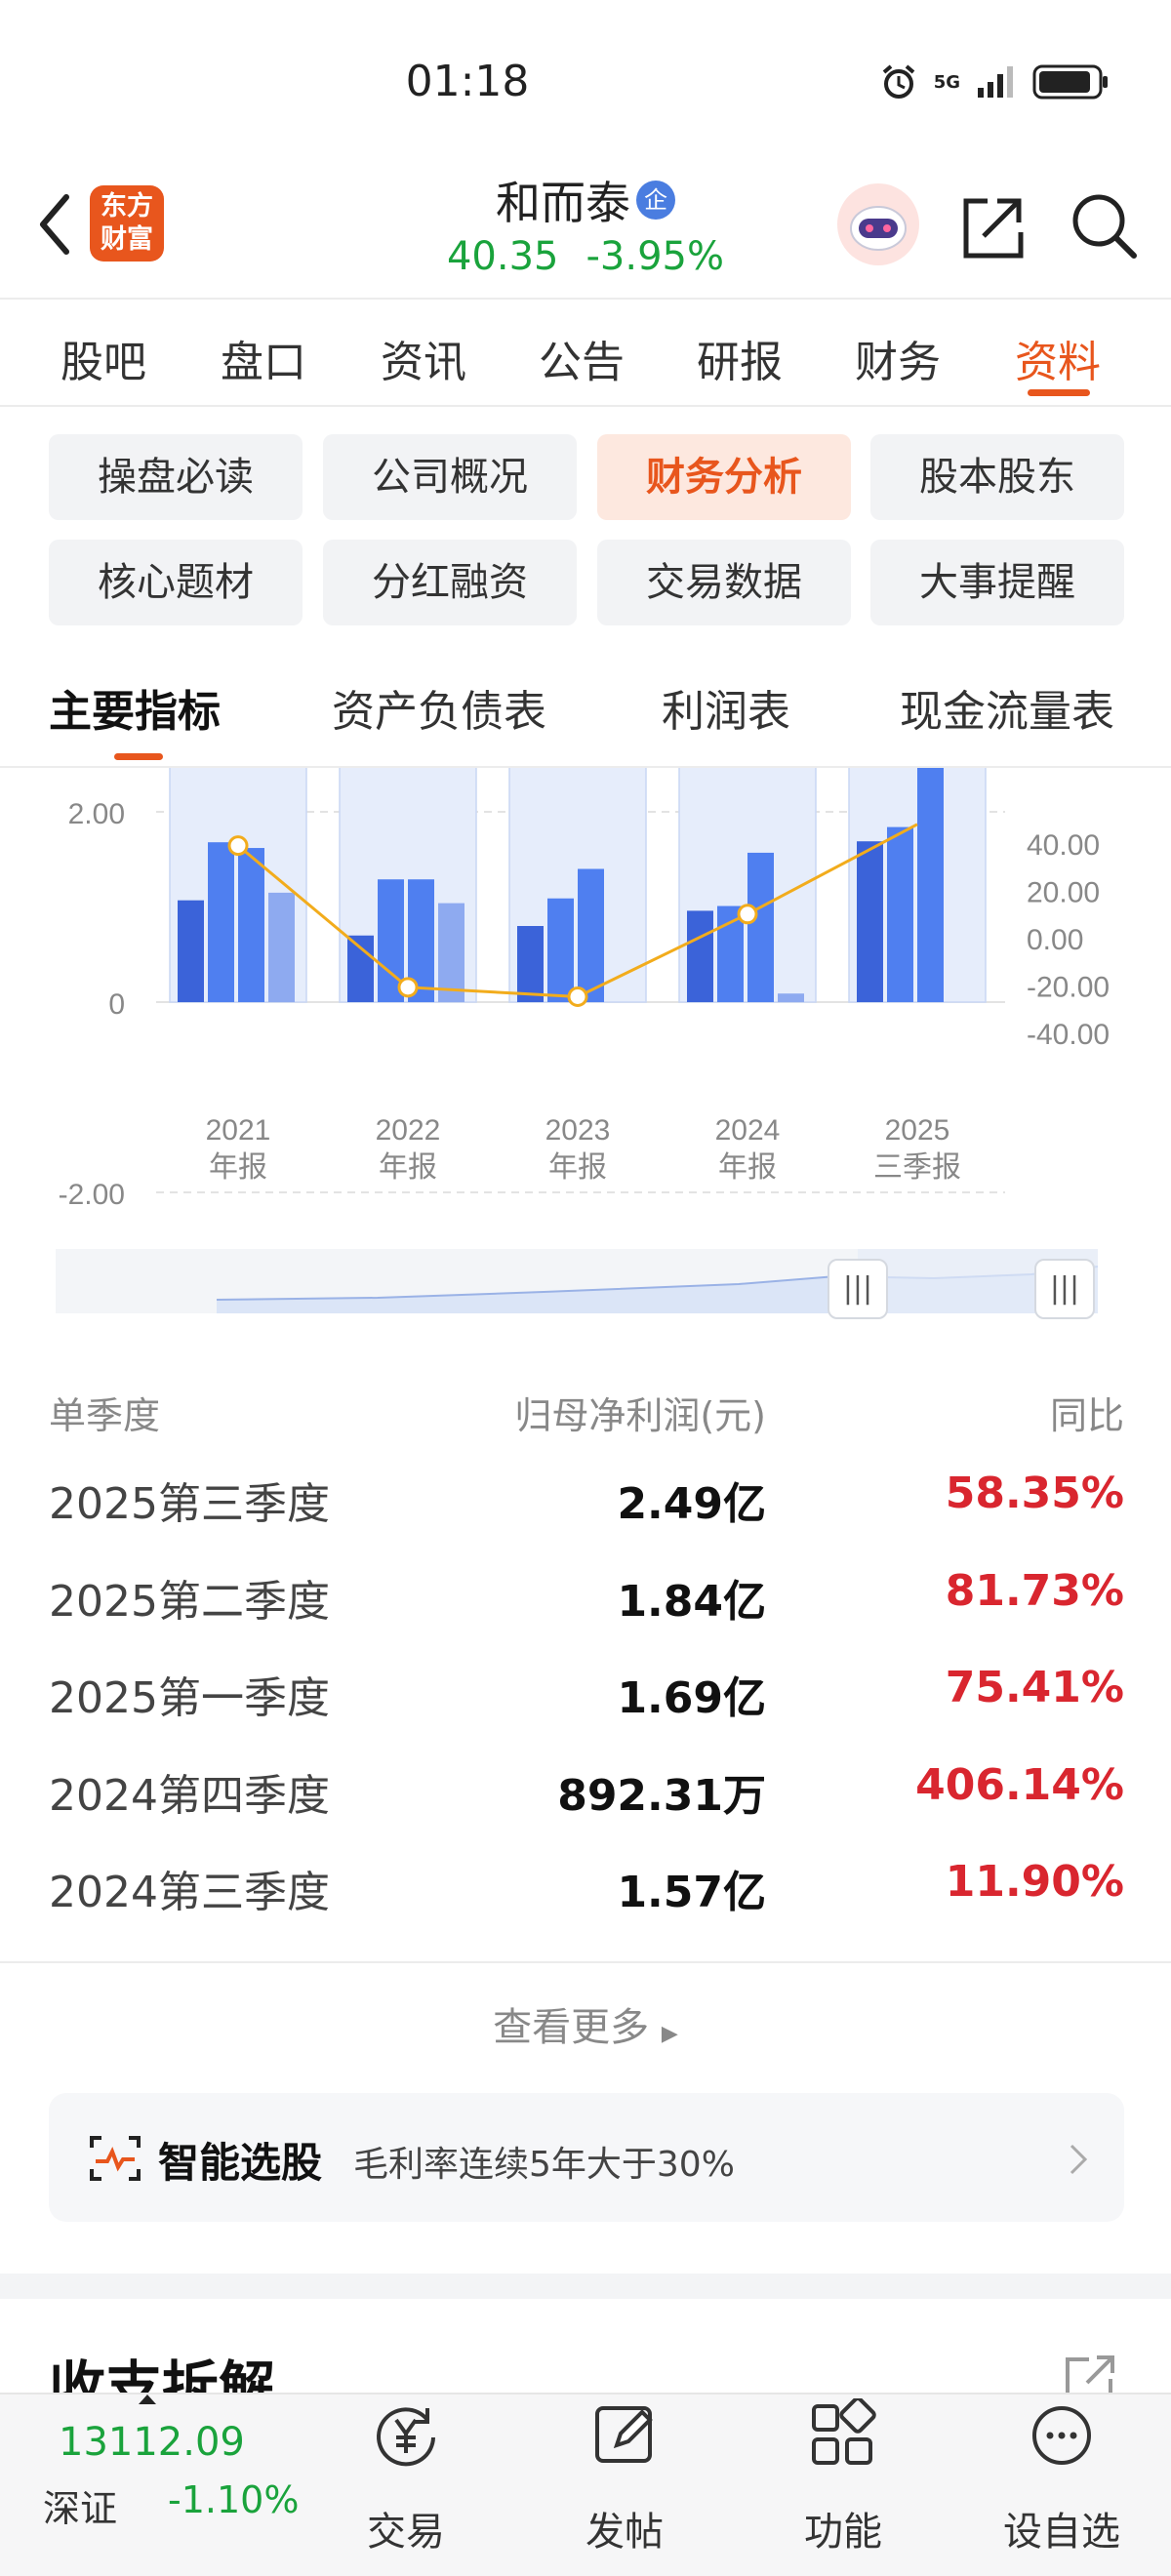  I want to click on nav-trade: 交易, so click(406, 2532).